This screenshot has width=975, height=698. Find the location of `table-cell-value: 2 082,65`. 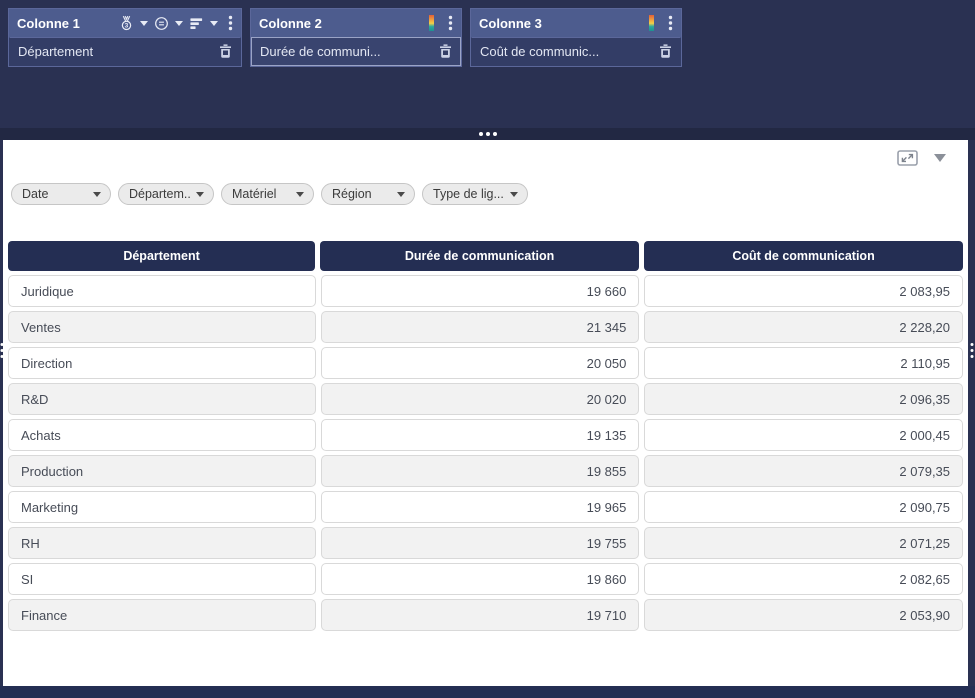

table-cell-value: 2 082,65 is located at coordinates (804, 579).